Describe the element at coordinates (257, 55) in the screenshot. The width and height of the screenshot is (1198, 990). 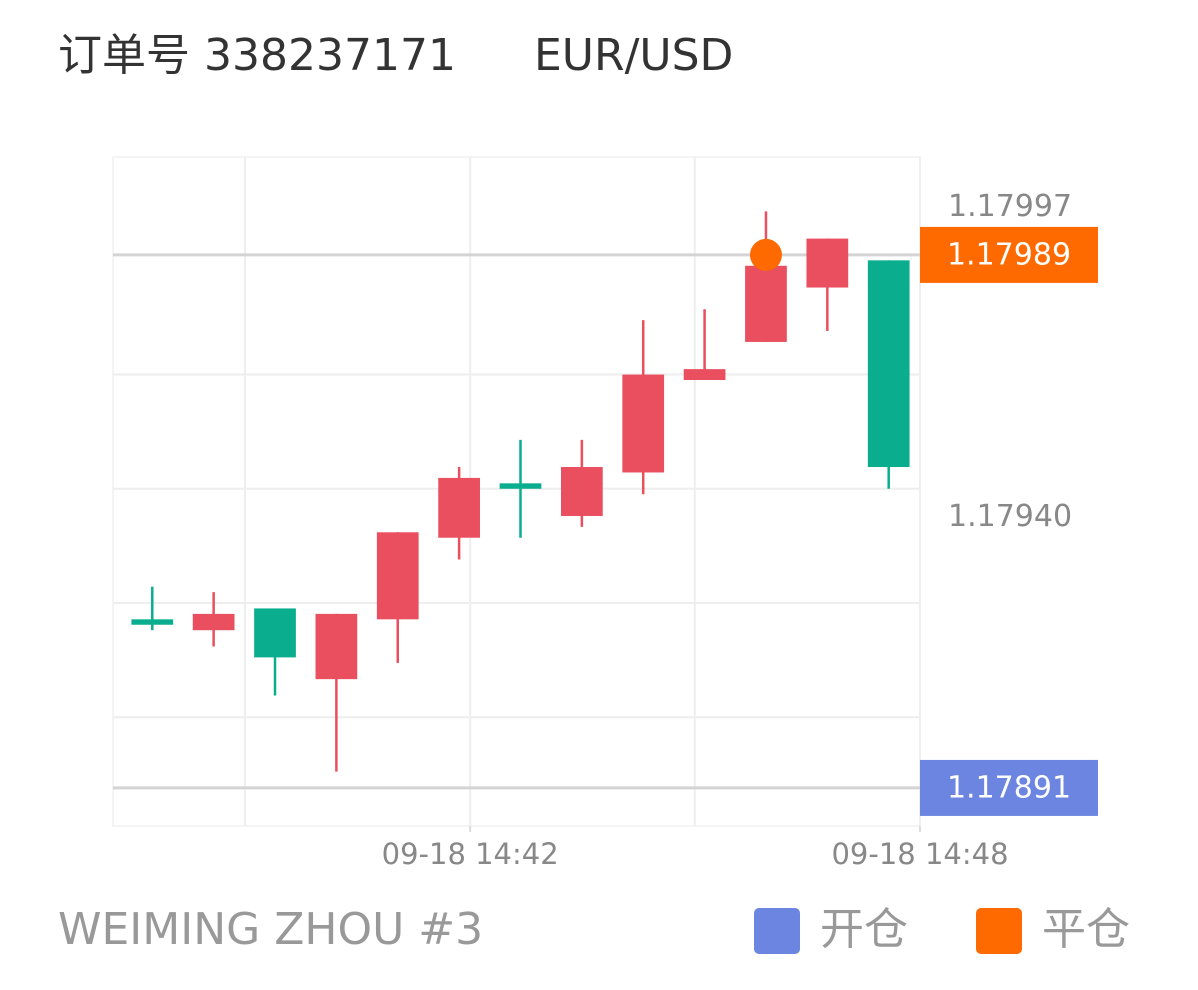
I see `order-number: 订单号 338237171` at that location.